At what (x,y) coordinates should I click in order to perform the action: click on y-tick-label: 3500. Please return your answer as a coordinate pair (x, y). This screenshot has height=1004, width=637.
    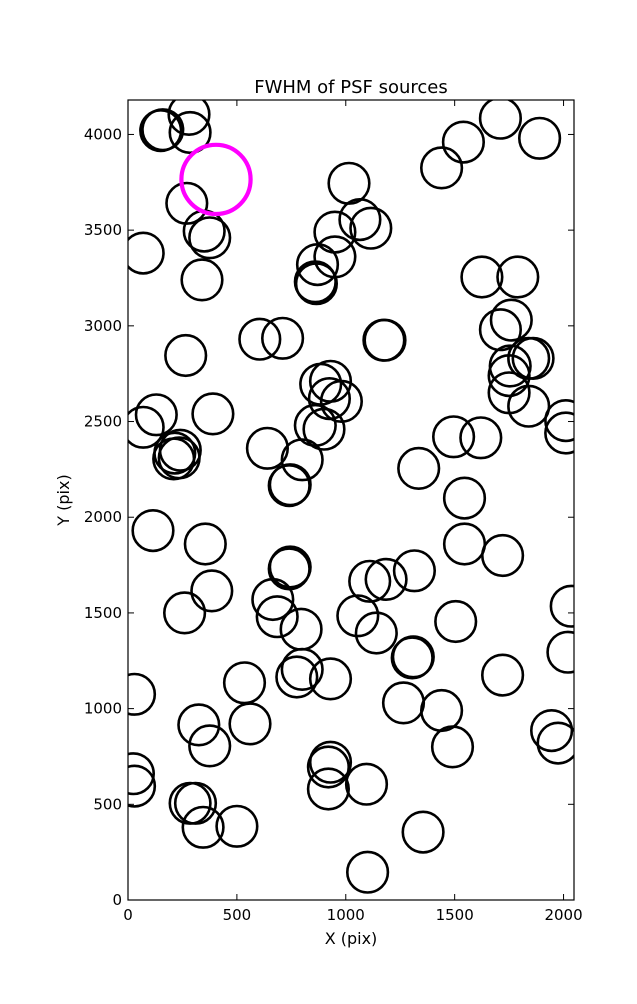
    Looking at the image, I should click on (103, 230).